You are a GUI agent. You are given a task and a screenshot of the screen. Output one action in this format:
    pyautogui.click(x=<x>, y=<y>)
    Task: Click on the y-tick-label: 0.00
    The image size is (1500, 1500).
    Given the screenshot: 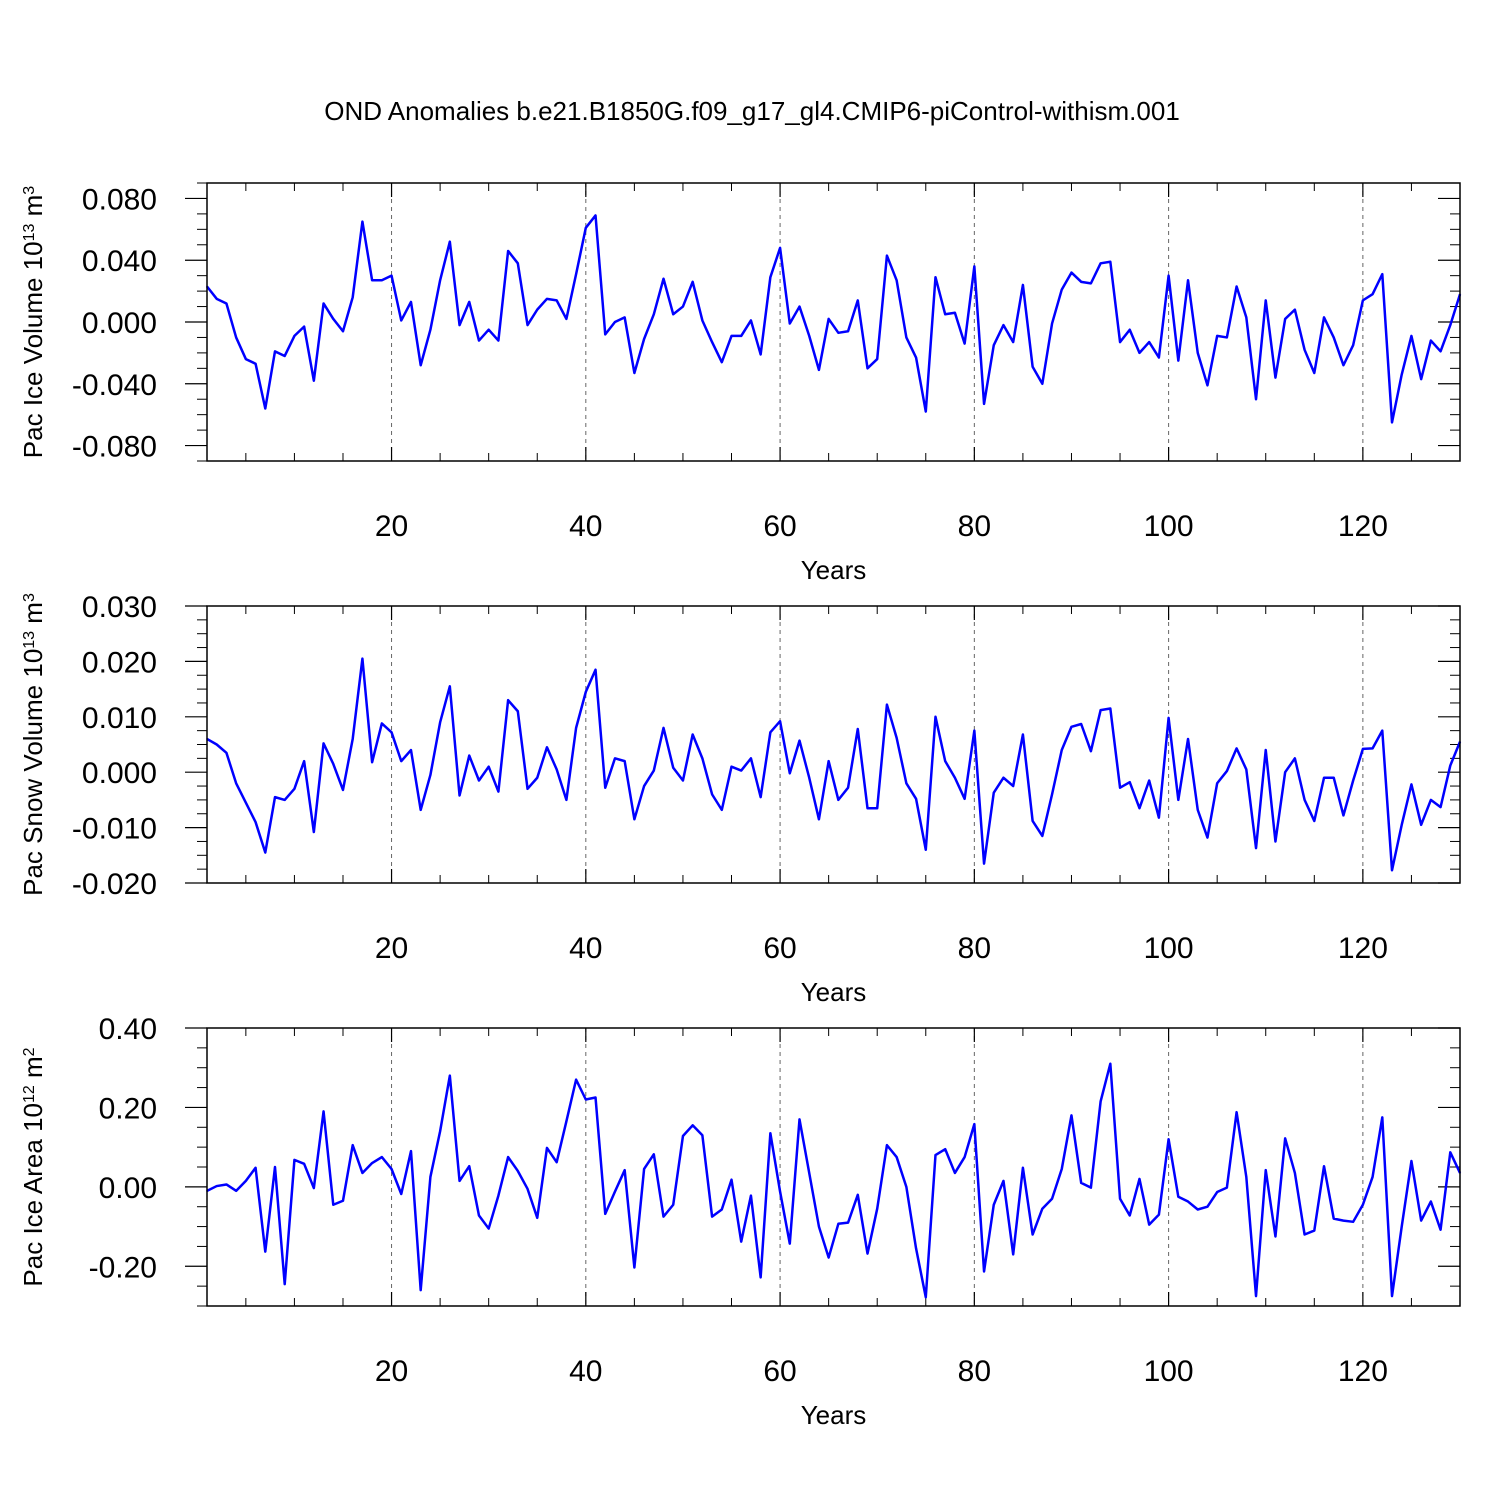 What is the action you would take?
    pyautogui.click(x=128, y=1188)
    